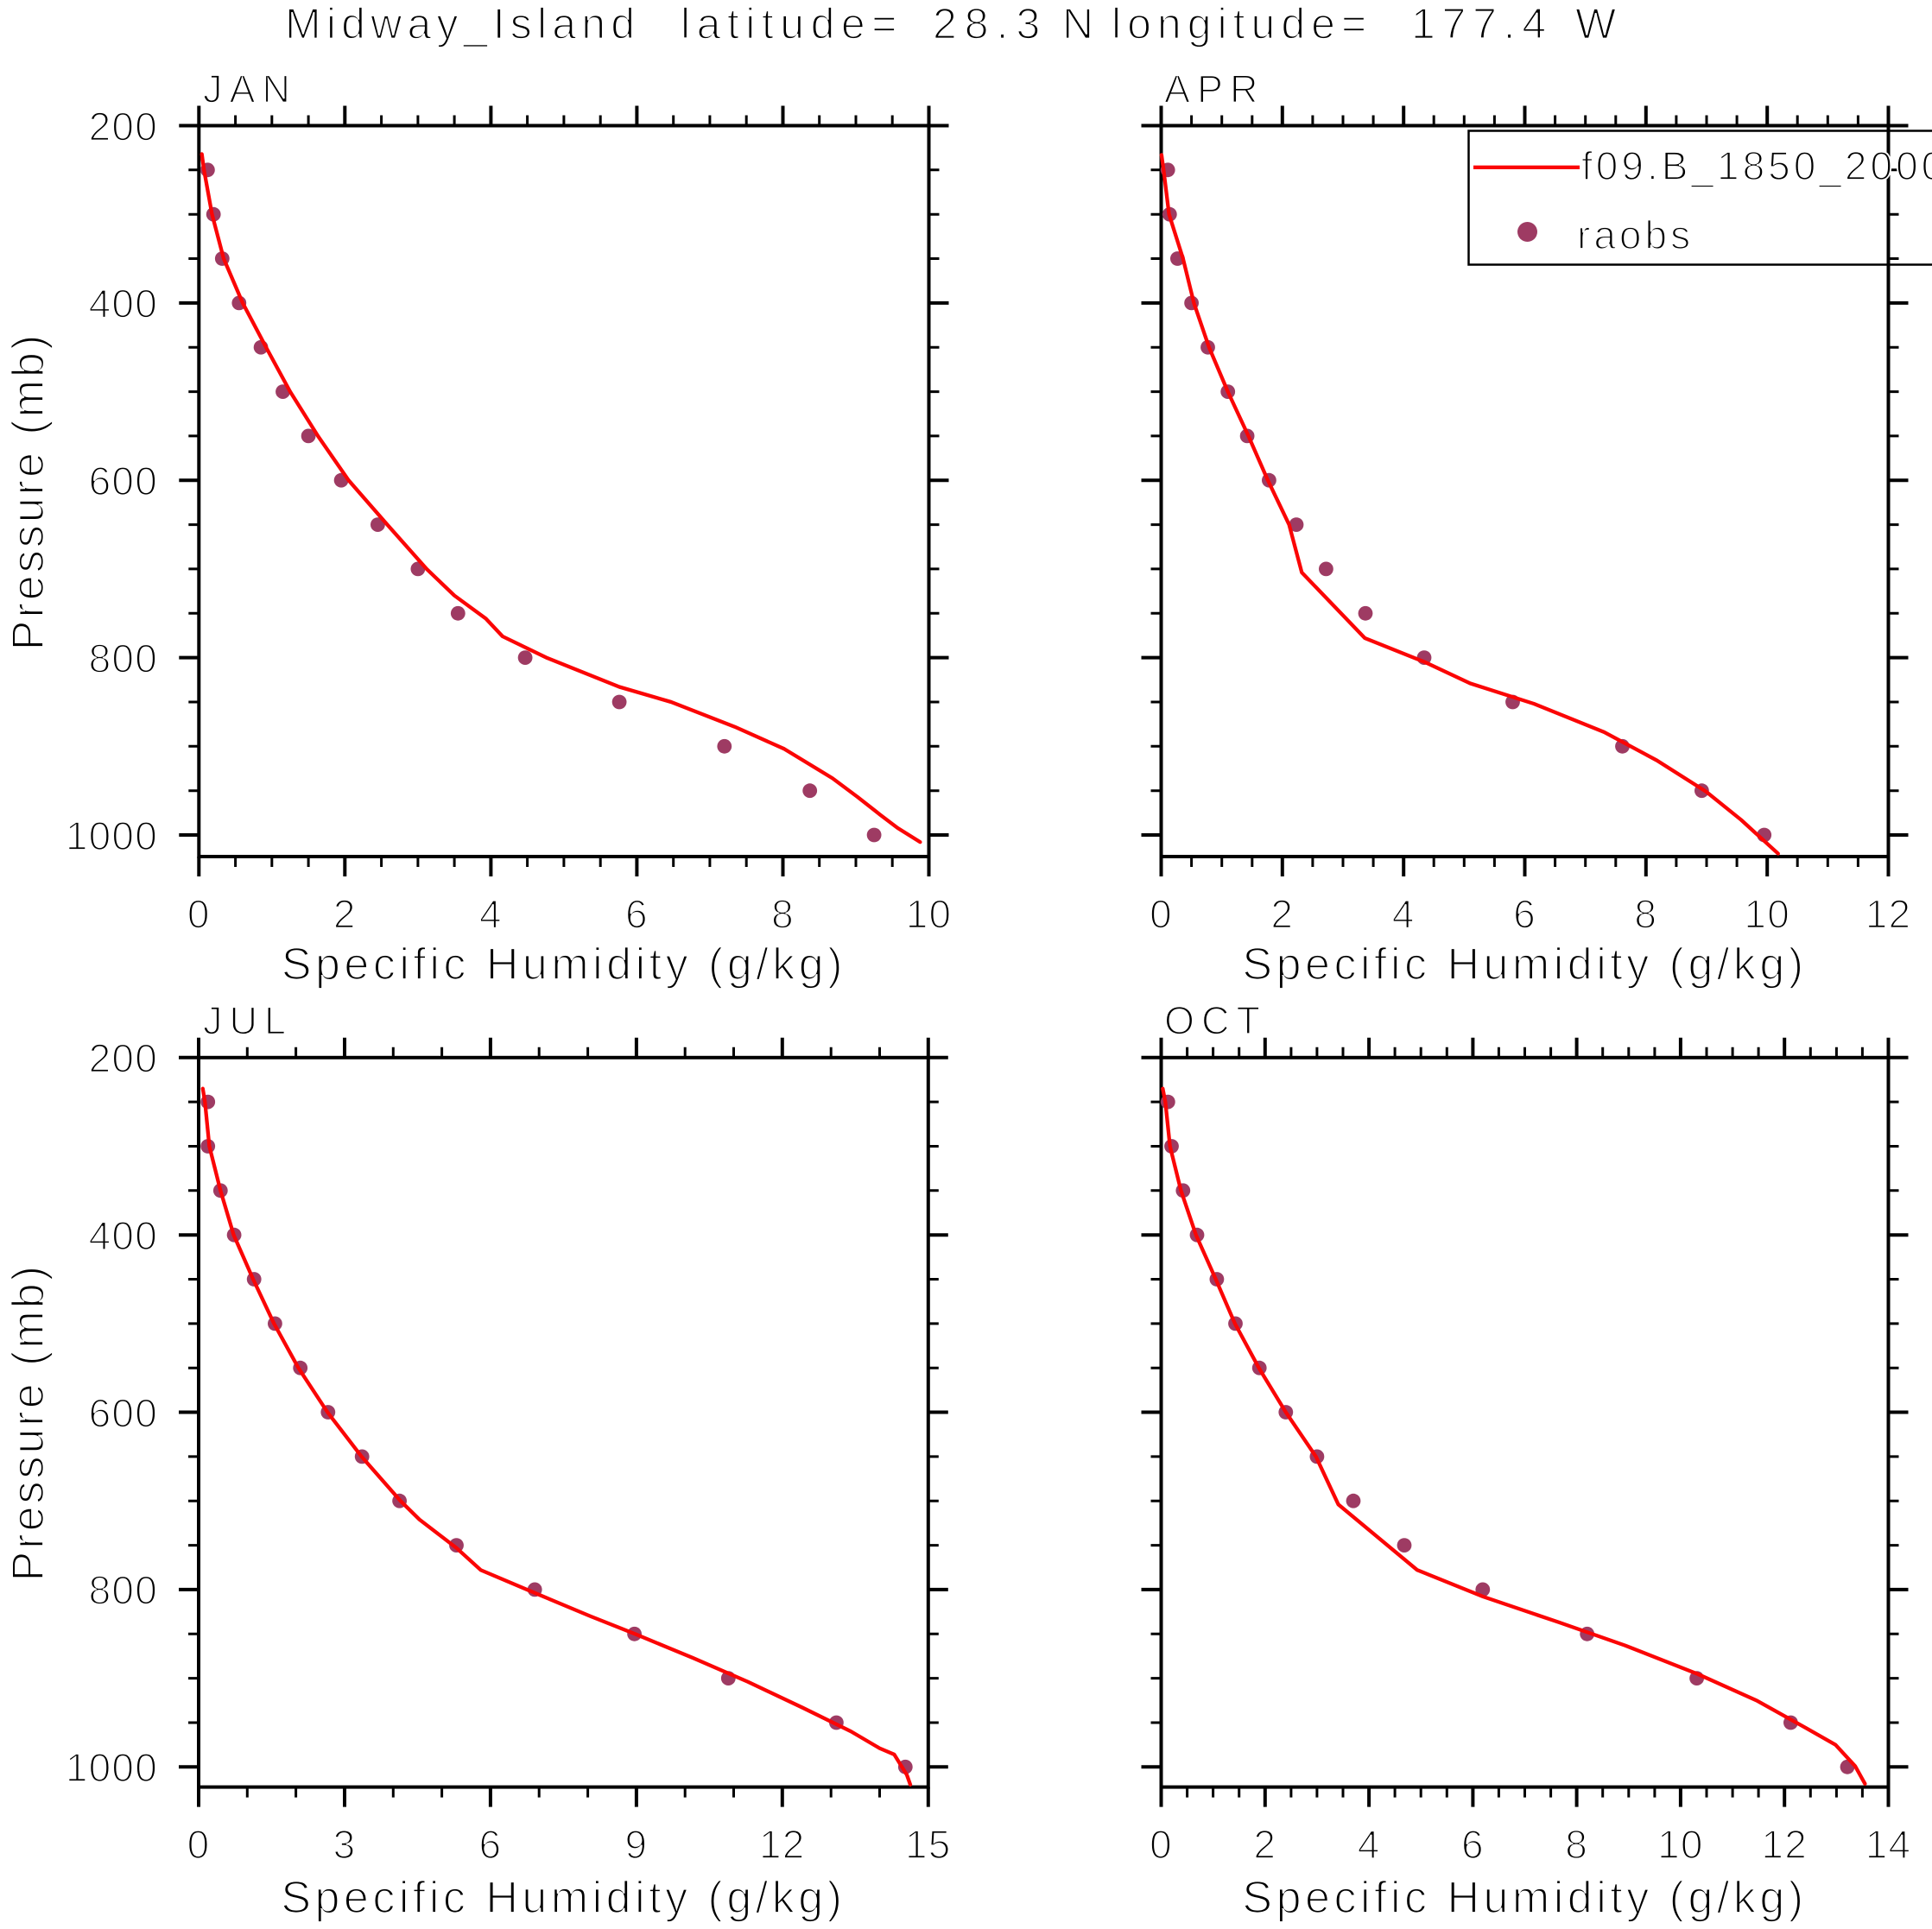 Image resolution: width=1932 pixels, height=1929 pixels. What do you see at coordinates (1214, 89) in the screenshot?
I see `svg-text: APR` at bounding box center [1214, 89].